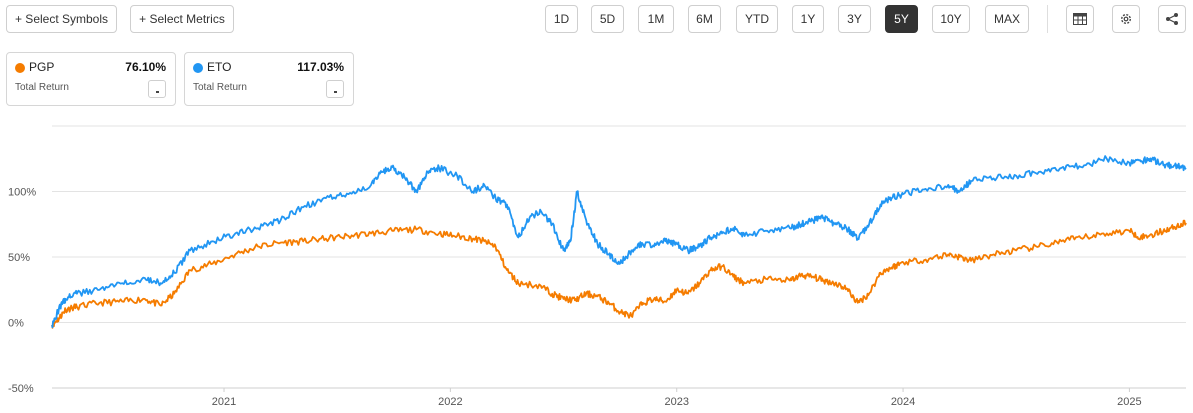  Describe the element at coordinates (21, 389) in the screenshot. I see `y-tick-label: -50%` at that location.